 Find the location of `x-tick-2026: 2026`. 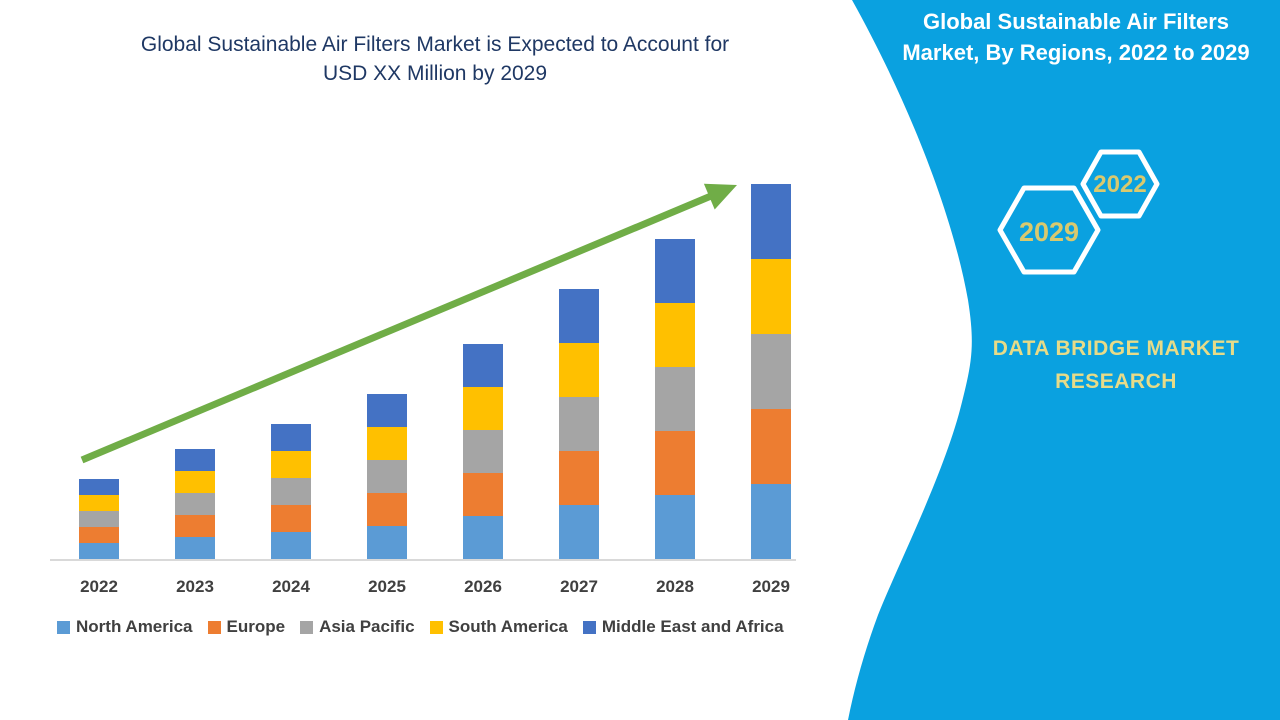

x-tick-2026: 2026 is located at coordinates (483, 586).